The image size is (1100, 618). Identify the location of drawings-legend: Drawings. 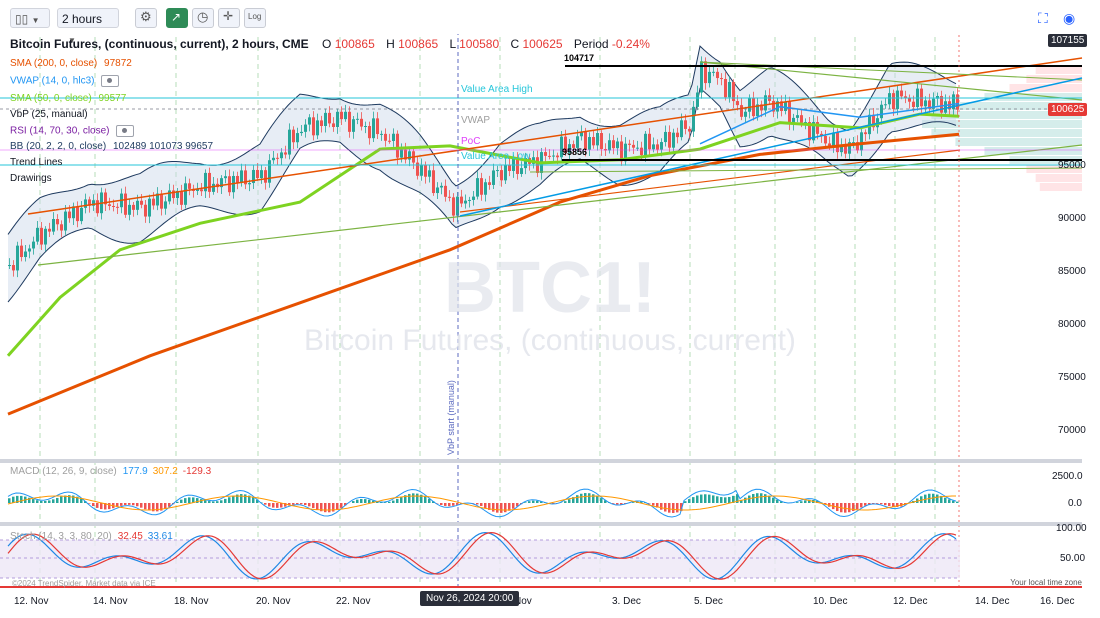
(31, 178).